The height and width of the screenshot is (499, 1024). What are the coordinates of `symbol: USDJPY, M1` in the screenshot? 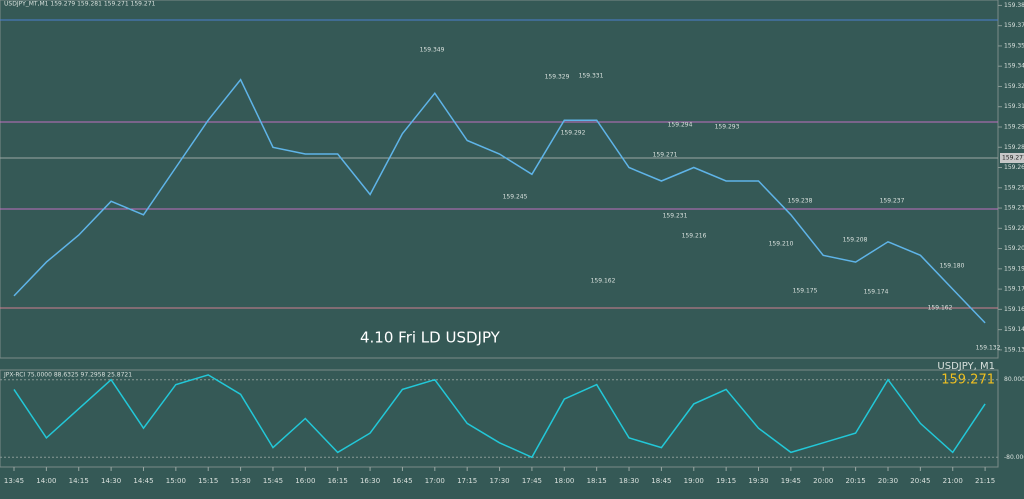 It's located at (966, 366).